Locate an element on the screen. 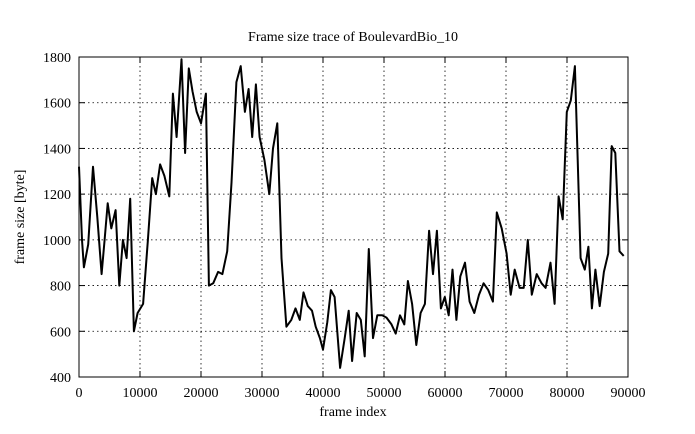  x-axis-label: frame index is located at coordinates (352, 412).